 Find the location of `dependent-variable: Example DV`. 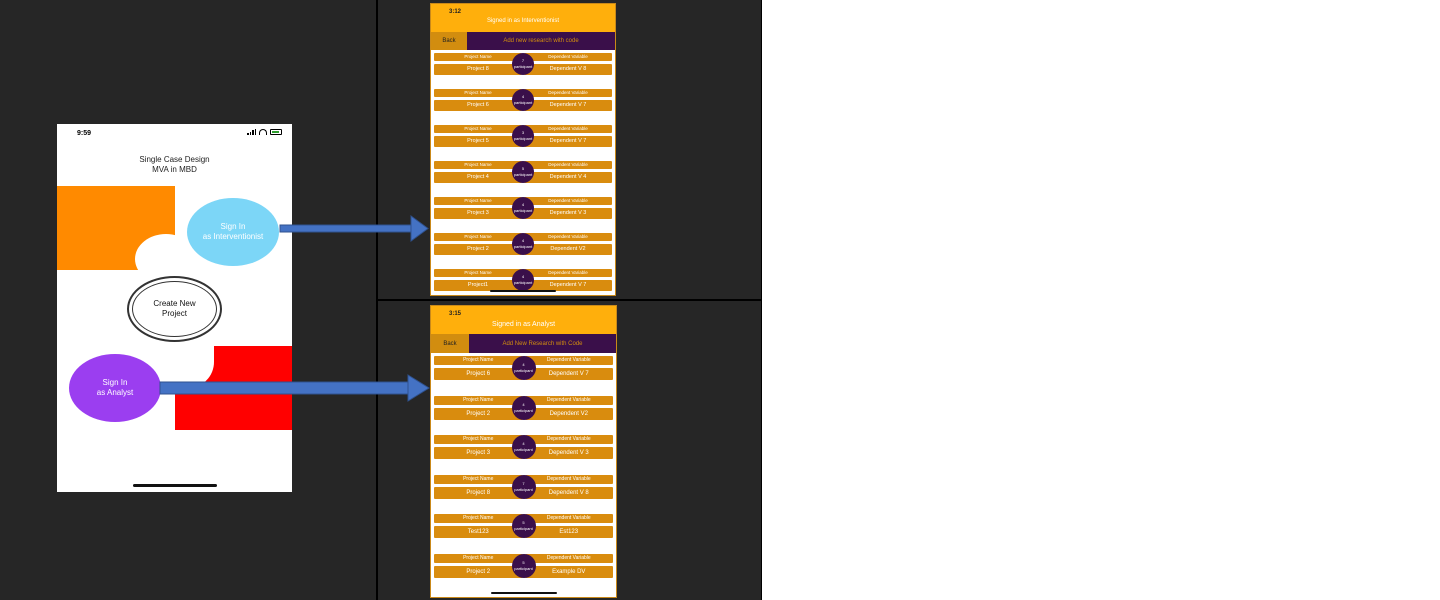

dependent-variable: Example DV is located at coordinates (568, 571).